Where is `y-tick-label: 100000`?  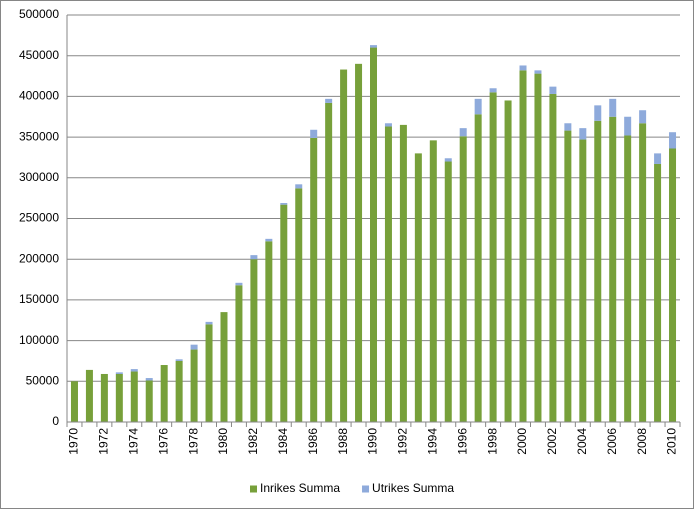
y-tick-label: 100000 is located at coordinates (39, 340).